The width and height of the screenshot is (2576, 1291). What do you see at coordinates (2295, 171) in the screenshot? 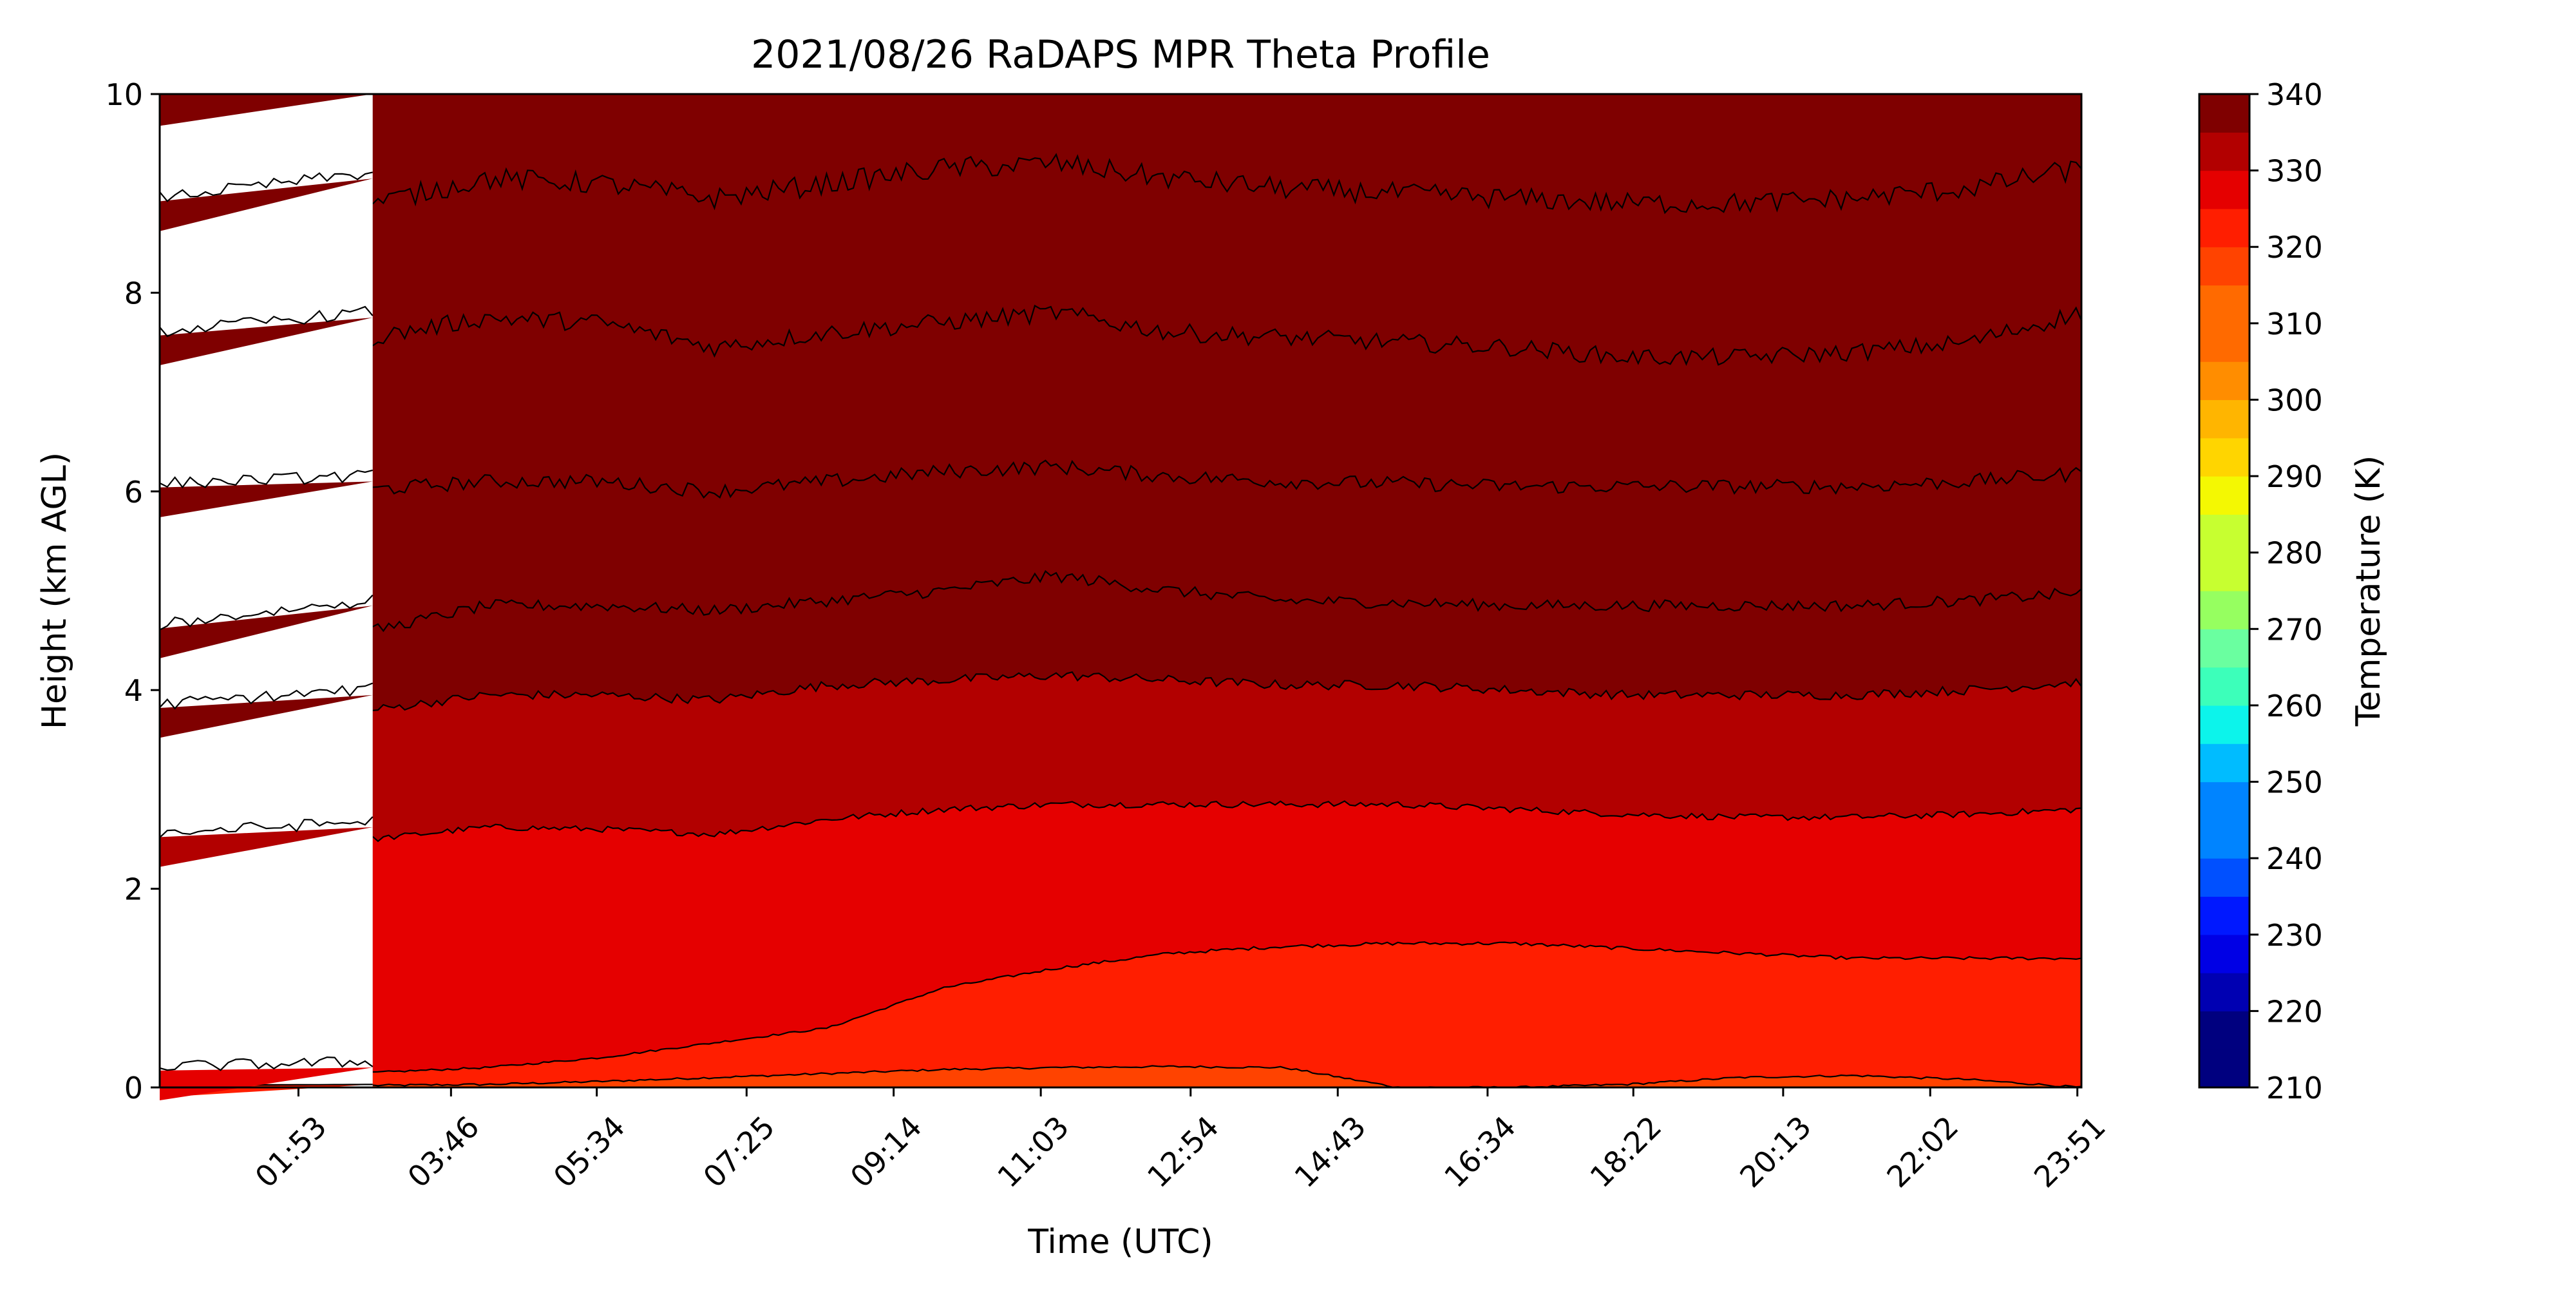
I see `colorbar-tick-label: 330` at bounding box center [2295, 171].